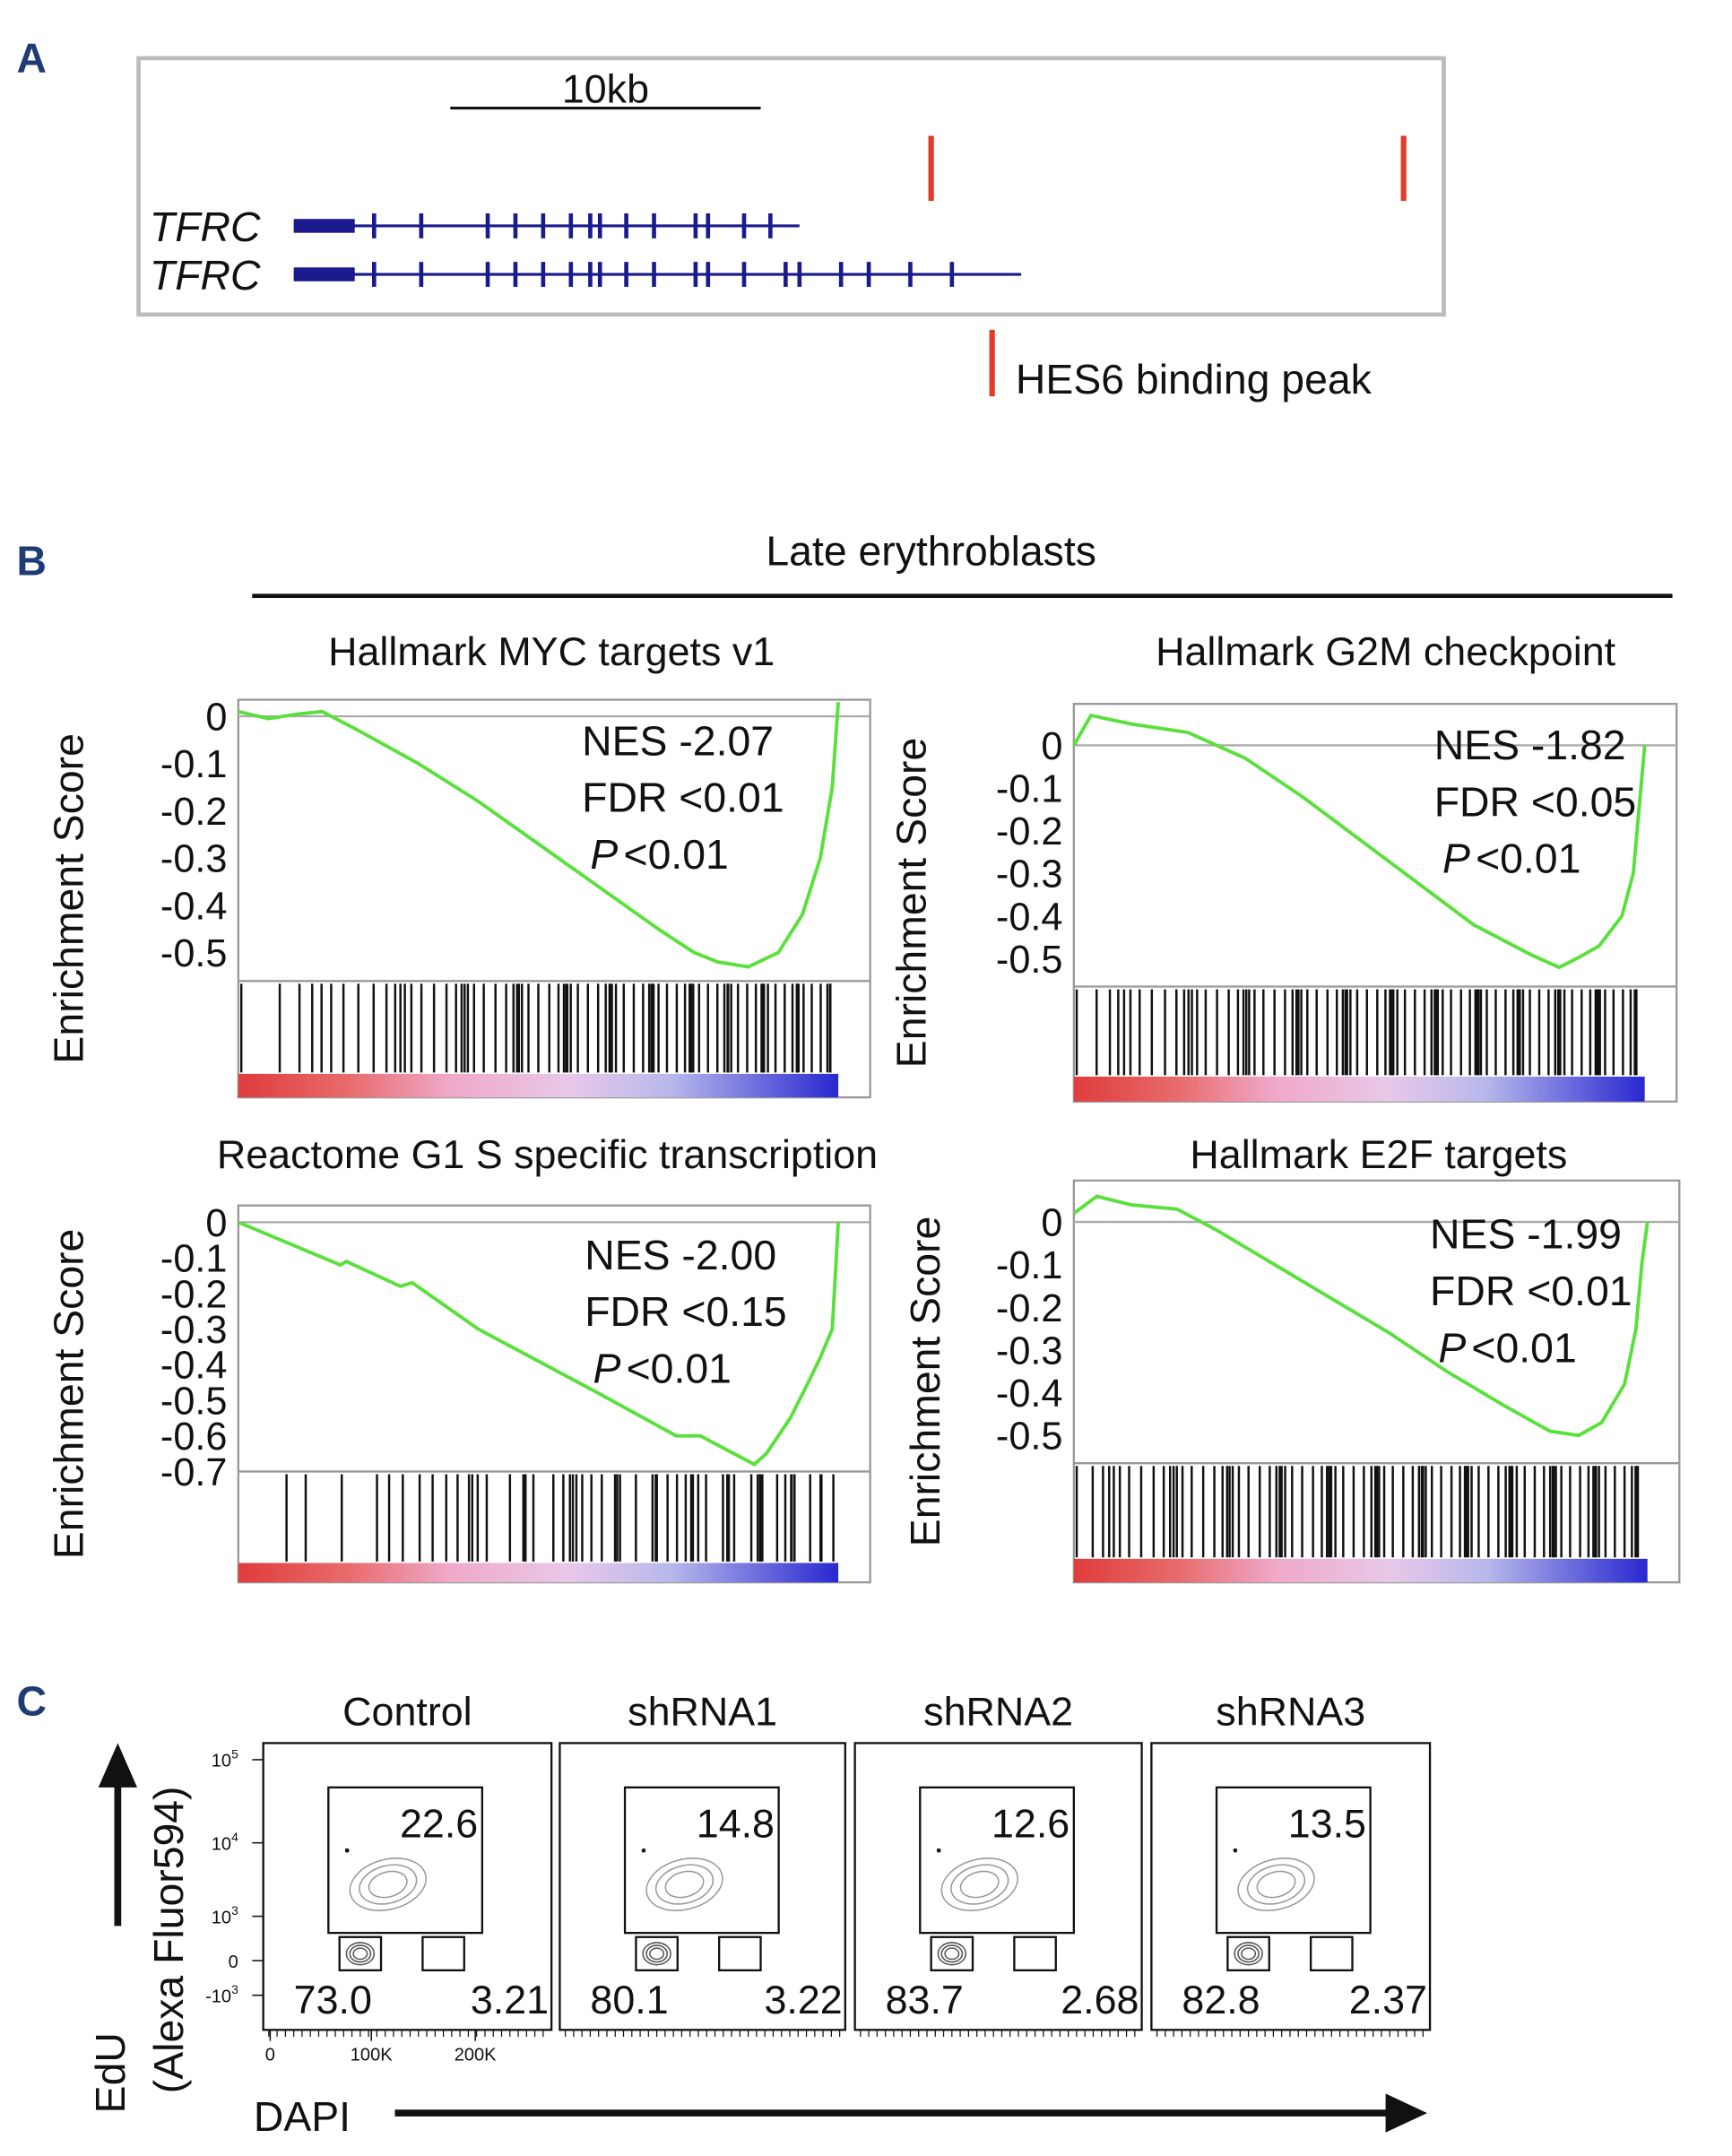  I want to click on gate-value: 83.7, so click(925, 2000).